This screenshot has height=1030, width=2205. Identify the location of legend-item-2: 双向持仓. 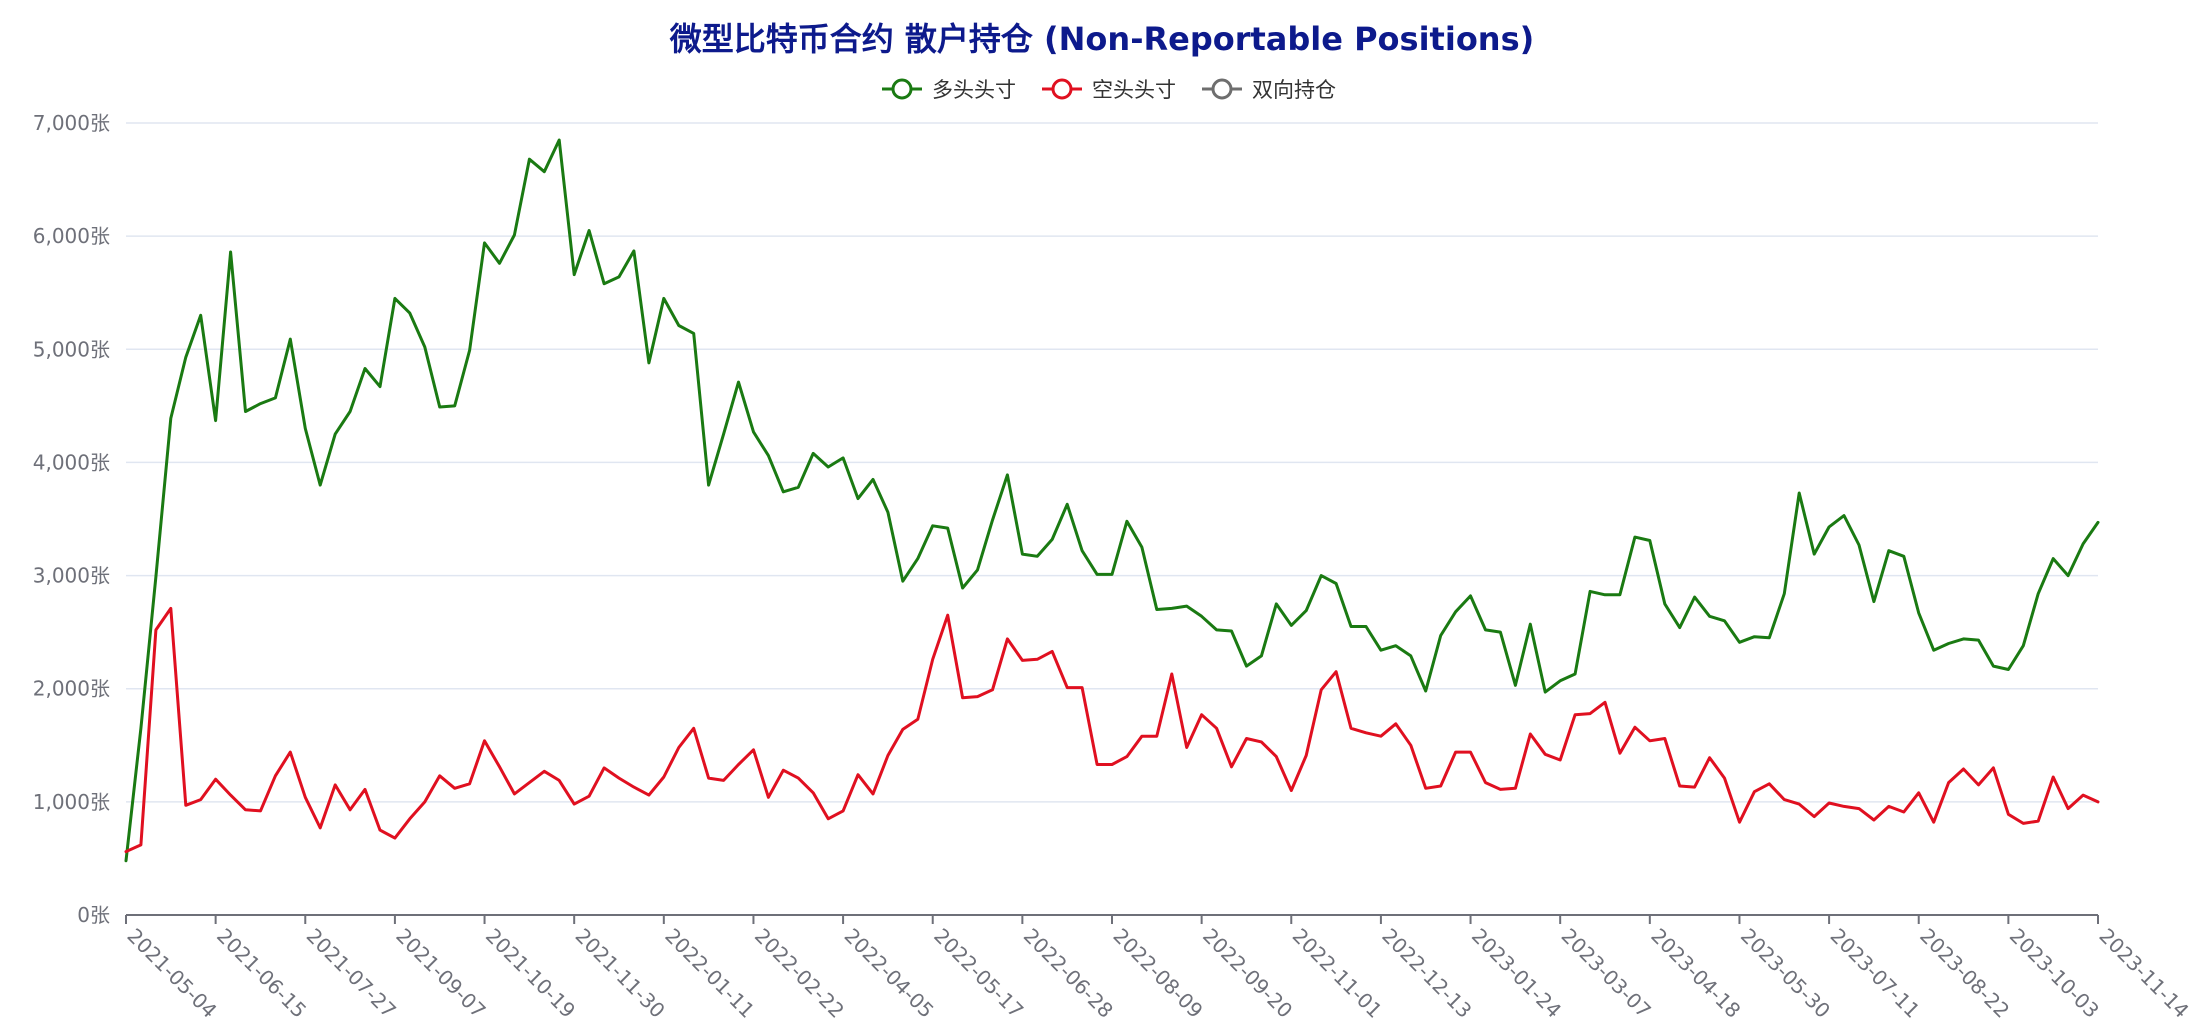
(1269, 90).